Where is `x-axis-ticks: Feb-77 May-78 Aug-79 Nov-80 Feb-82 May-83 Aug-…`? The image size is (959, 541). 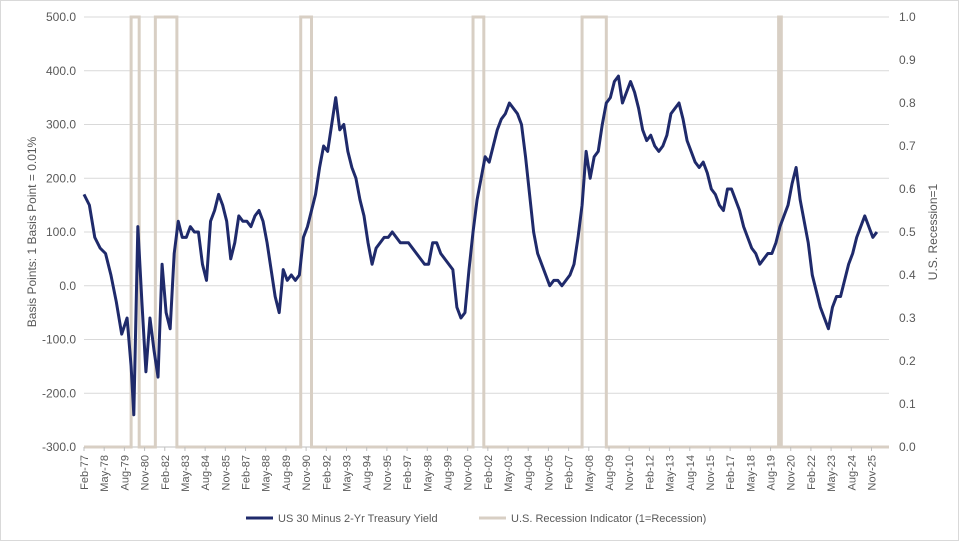
x-axis-ticks: Feb-77 May-78 Aug-79 Nov-80 Feb-82 May-83 Aug-… is located at coordinates (479, 469).